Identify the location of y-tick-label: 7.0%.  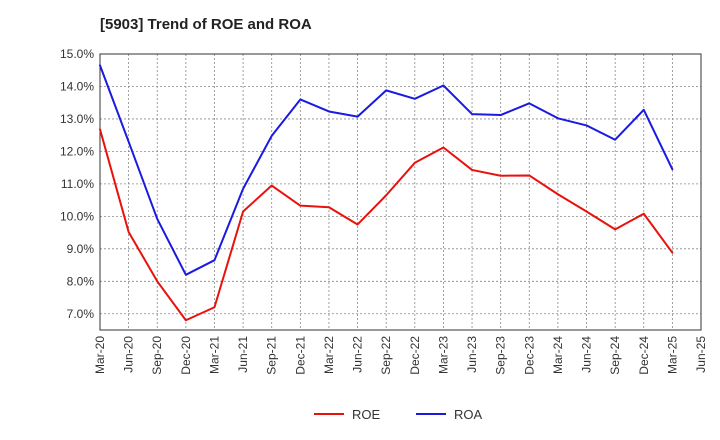
(81, 314).